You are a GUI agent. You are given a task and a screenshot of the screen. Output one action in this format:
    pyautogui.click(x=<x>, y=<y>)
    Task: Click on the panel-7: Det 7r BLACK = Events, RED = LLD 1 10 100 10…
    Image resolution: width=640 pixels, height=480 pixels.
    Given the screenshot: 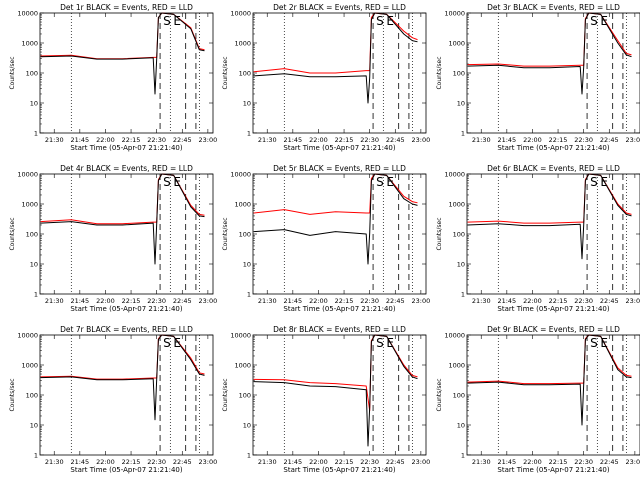 What is the action you would take?
    pyautogui.click(x=113, y=399)
    